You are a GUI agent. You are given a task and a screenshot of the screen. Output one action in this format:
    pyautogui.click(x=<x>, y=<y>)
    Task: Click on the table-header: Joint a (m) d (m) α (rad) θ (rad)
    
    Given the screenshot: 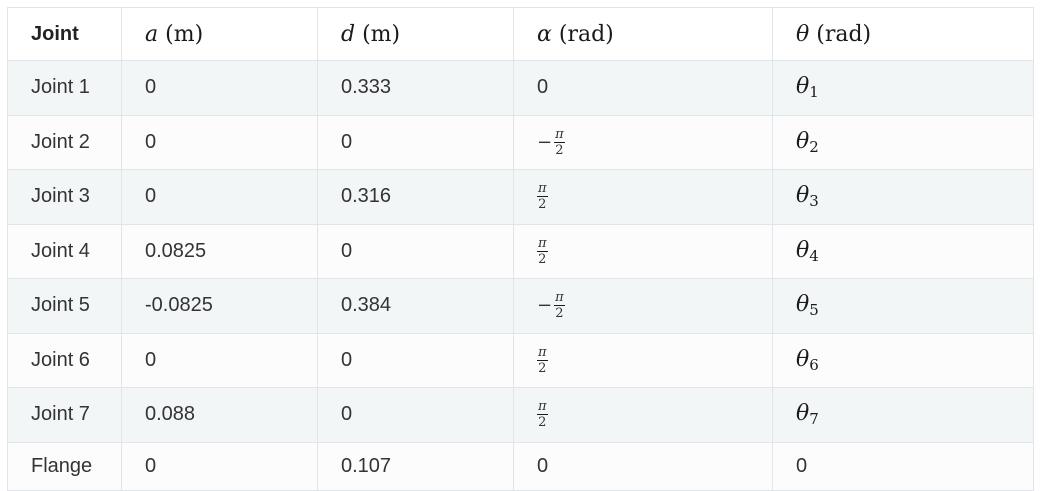 What is the action you would take?
    pyautogui.click(x=520, y=34)
    